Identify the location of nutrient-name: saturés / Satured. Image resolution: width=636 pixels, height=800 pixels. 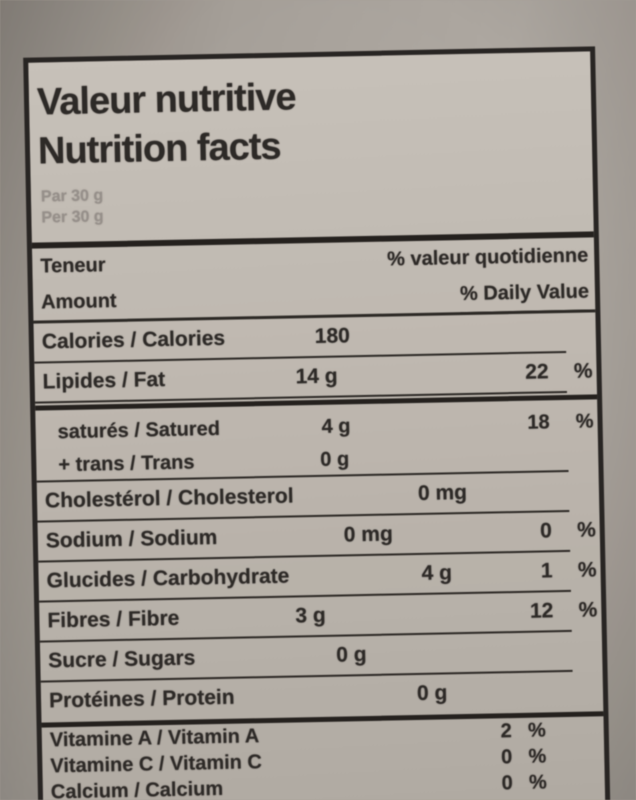
(139, 430).